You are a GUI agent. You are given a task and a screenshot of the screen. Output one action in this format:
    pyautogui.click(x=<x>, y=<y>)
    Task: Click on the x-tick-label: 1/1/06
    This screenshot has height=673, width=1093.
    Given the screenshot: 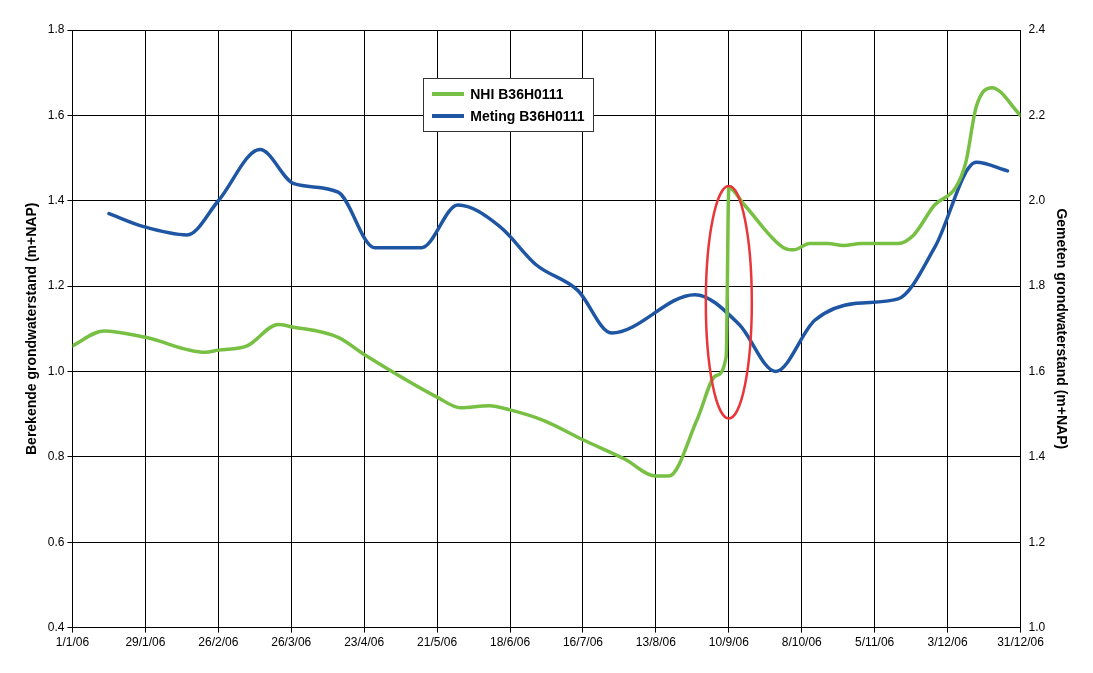 What is the action you would take?
    pyautogui.click(x=72, y=642)
    